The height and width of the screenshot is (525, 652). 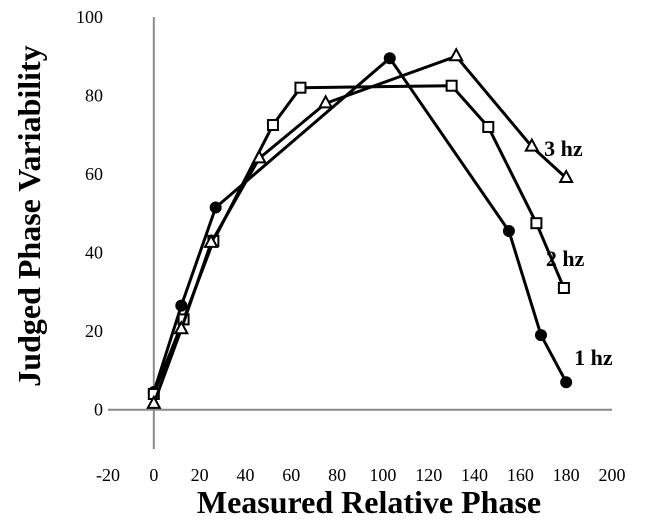 What do you see at coordinates (94, 96) in the screenshot?
I see `y-tick-label: 80` at bounding box center [94, 96].